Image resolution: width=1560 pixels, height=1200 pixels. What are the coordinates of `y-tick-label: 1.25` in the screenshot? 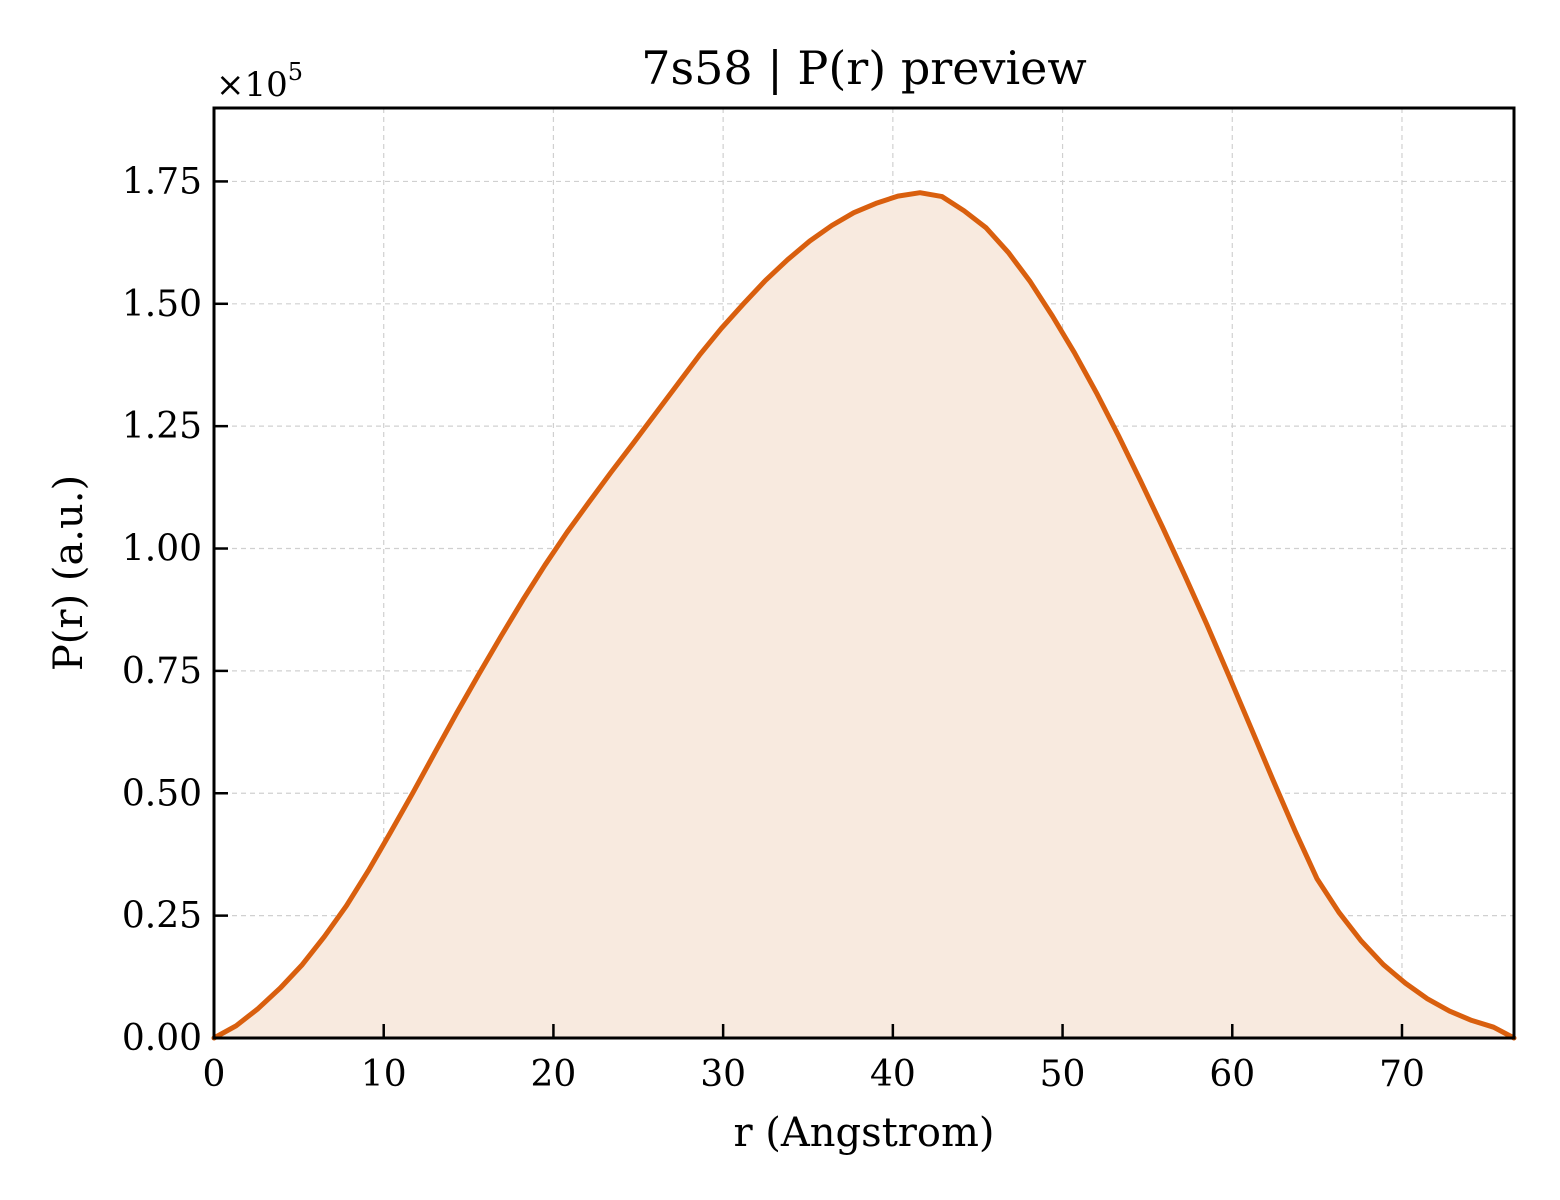 It's located at (162, 426).